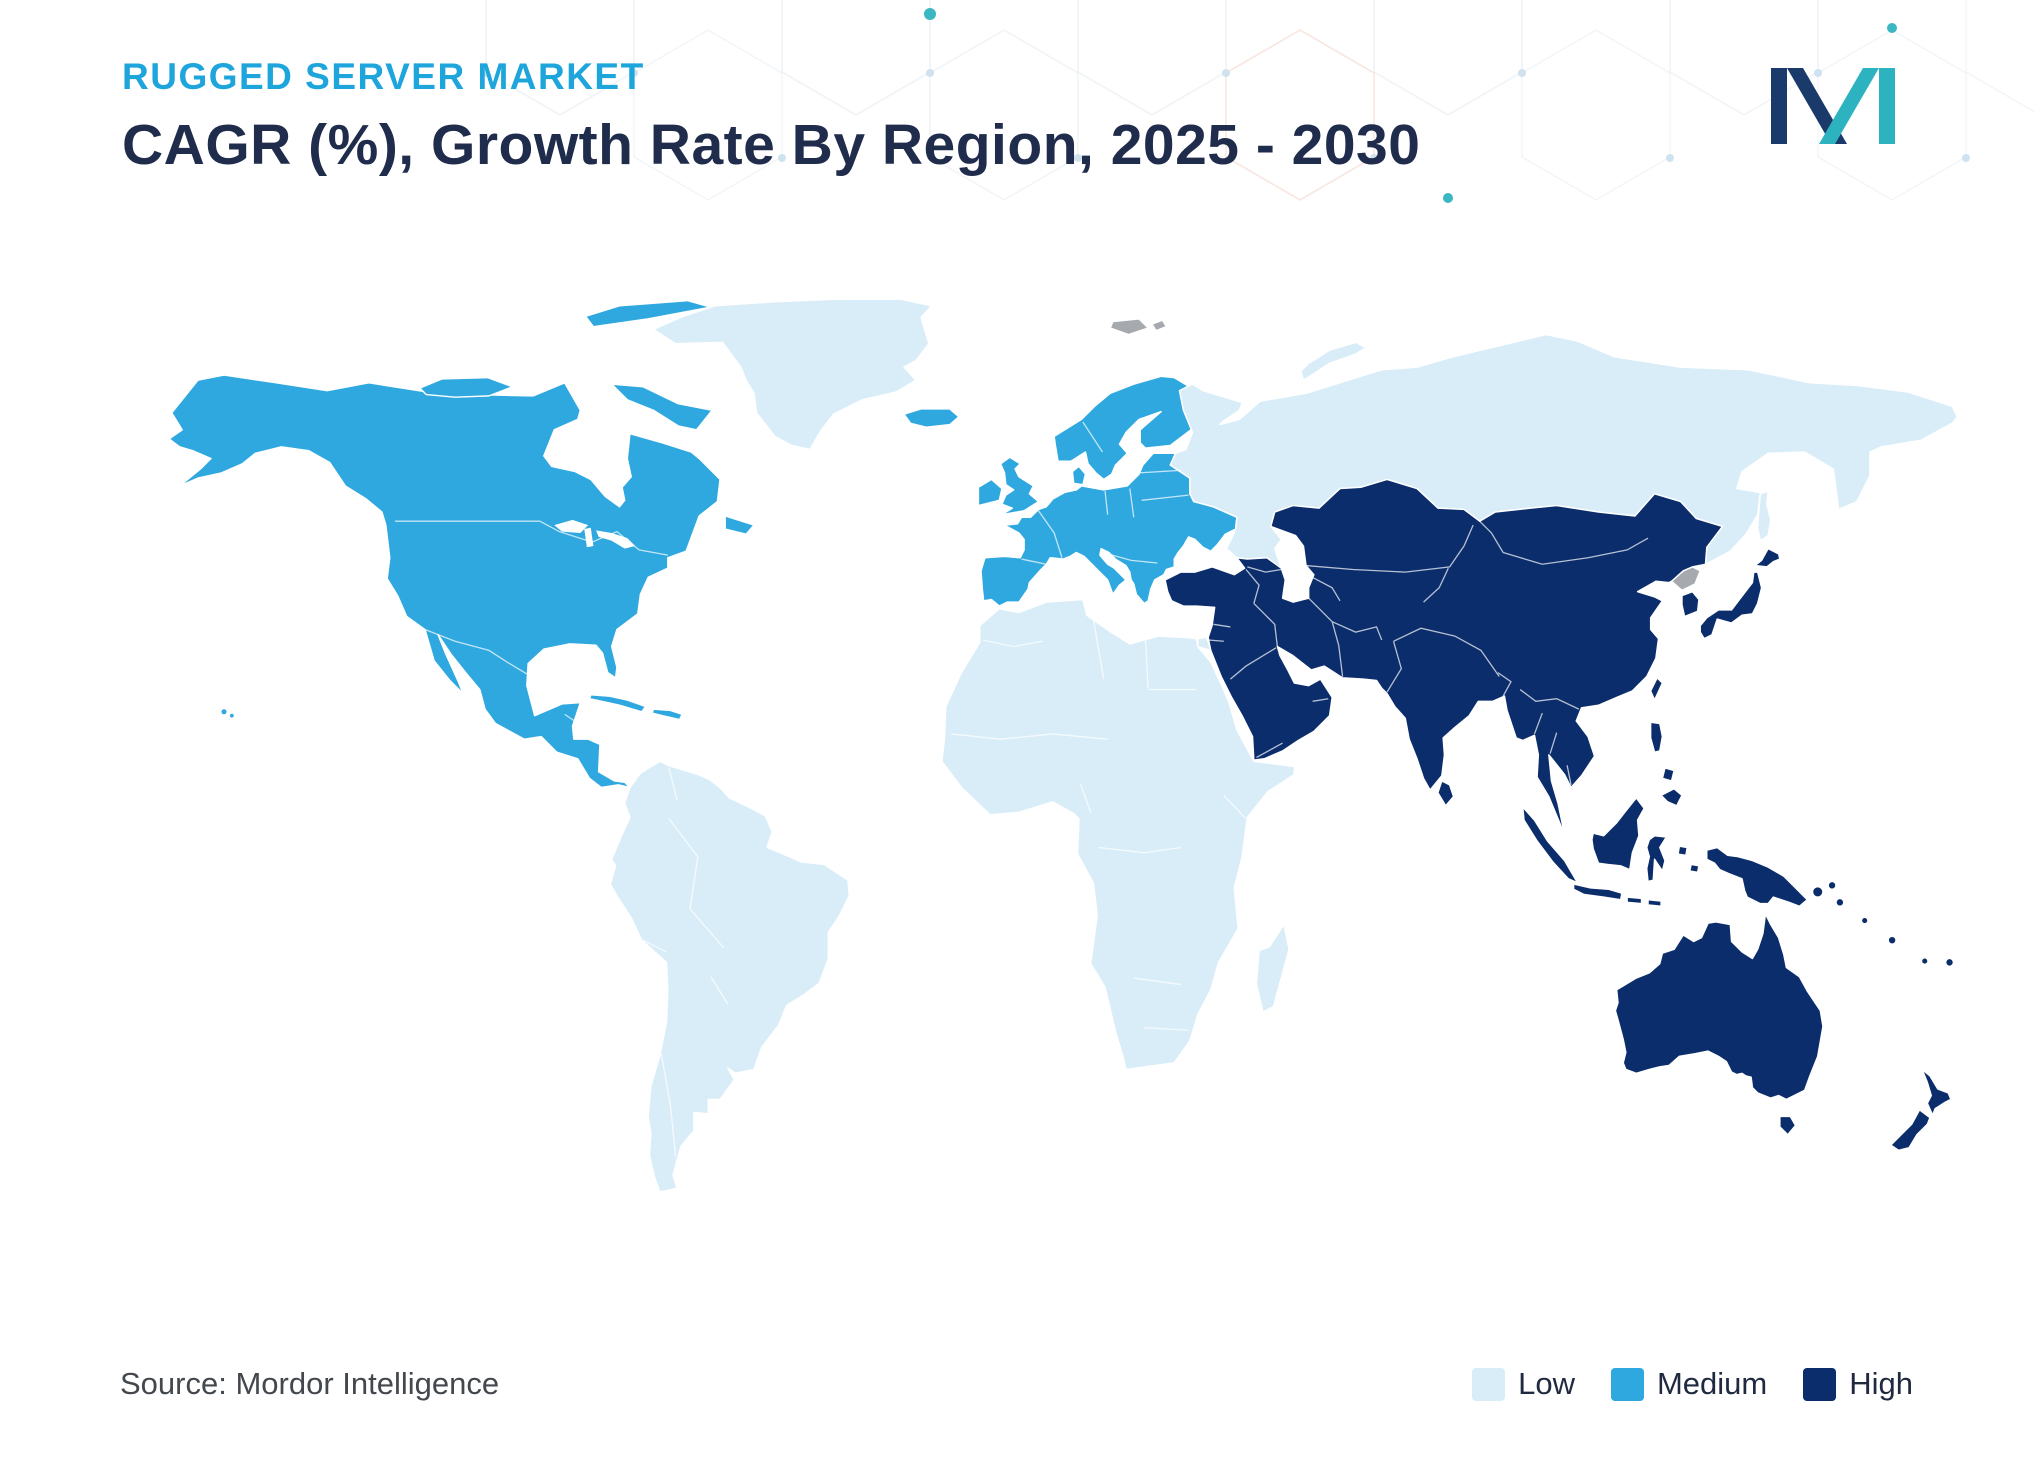  What do you see at coordinates (1656, 689) in the screenshot?
I see `region-taiwan` at bounding box center [1656, 689].